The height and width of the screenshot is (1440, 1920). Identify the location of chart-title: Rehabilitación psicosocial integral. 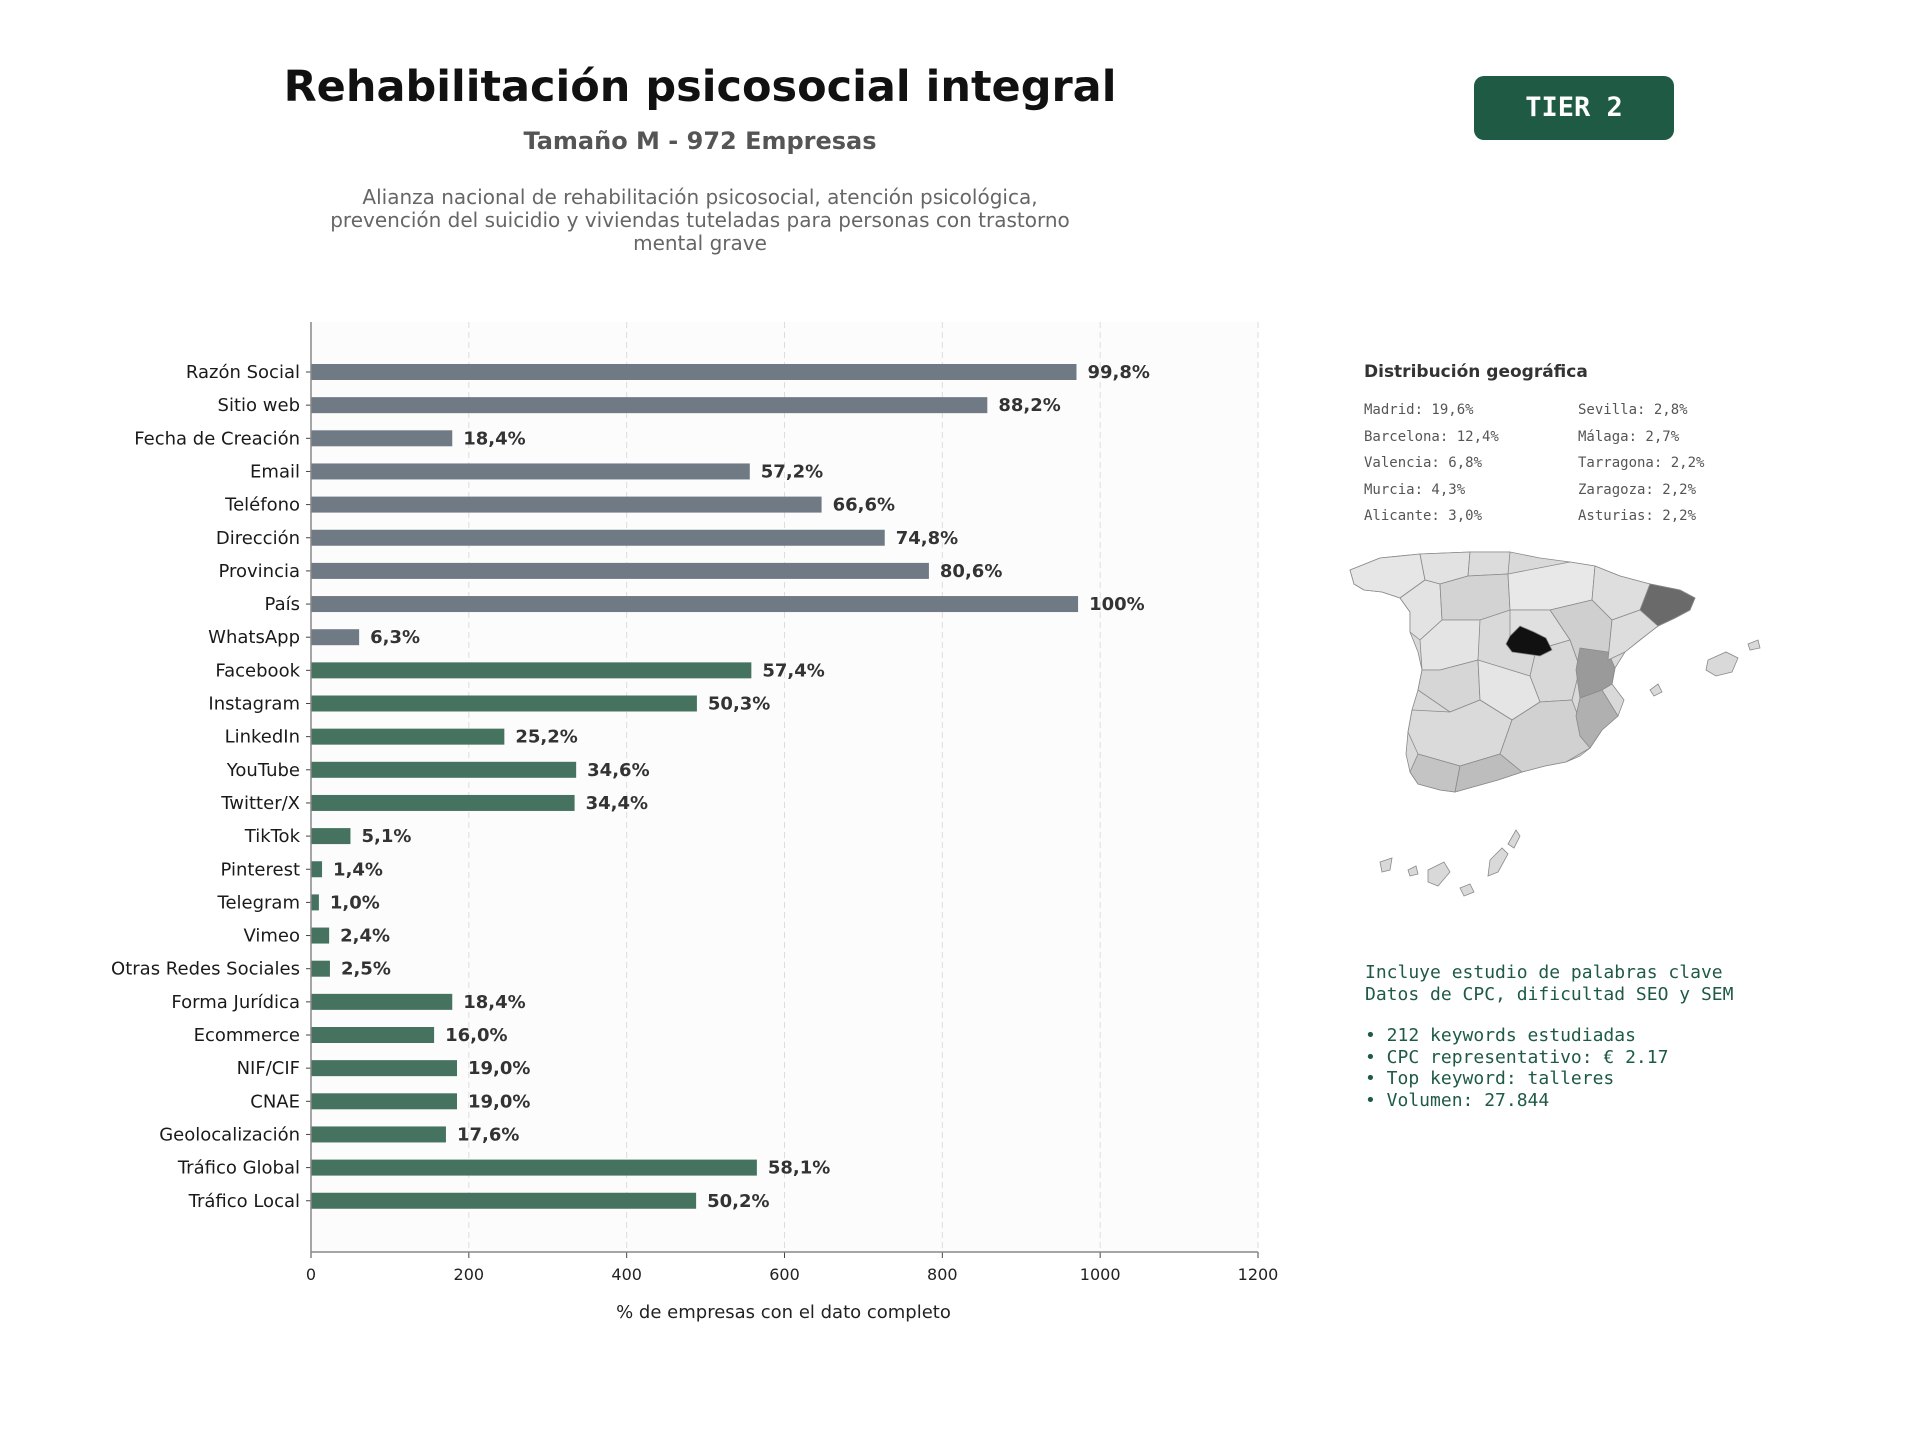
(700, 87).